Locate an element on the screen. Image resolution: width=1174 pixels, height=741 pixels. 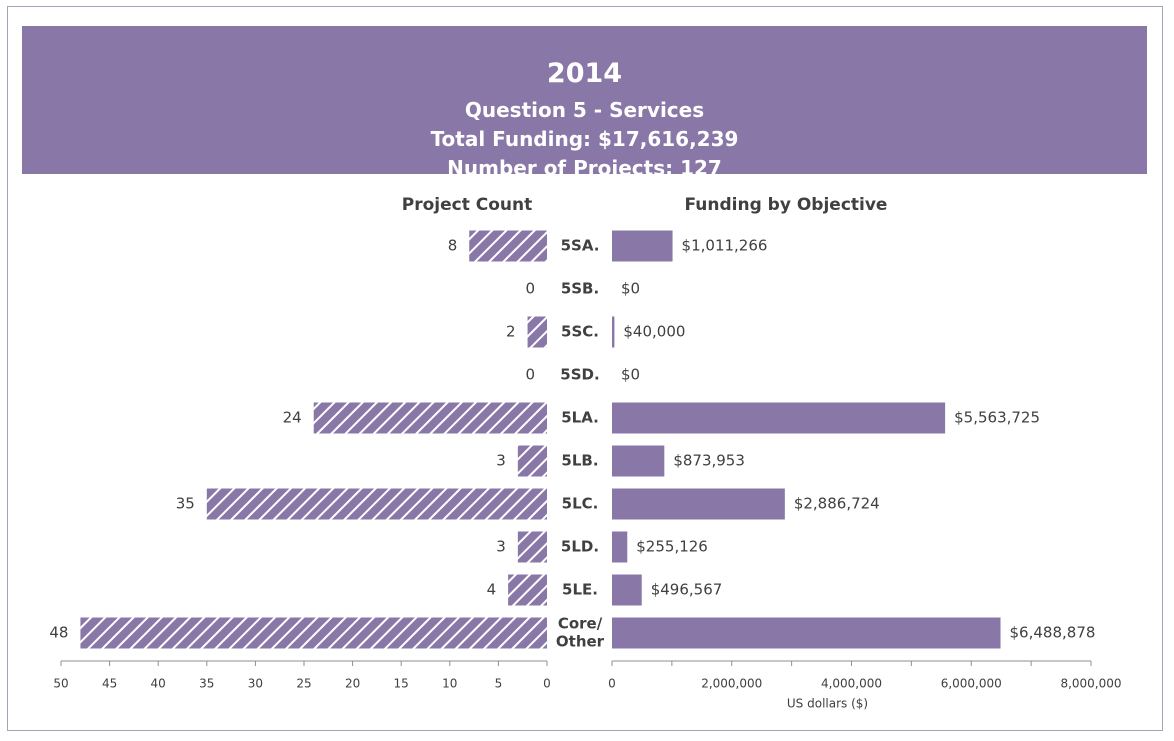
count-tick-label: 30 is located at coordinates (255, 684).